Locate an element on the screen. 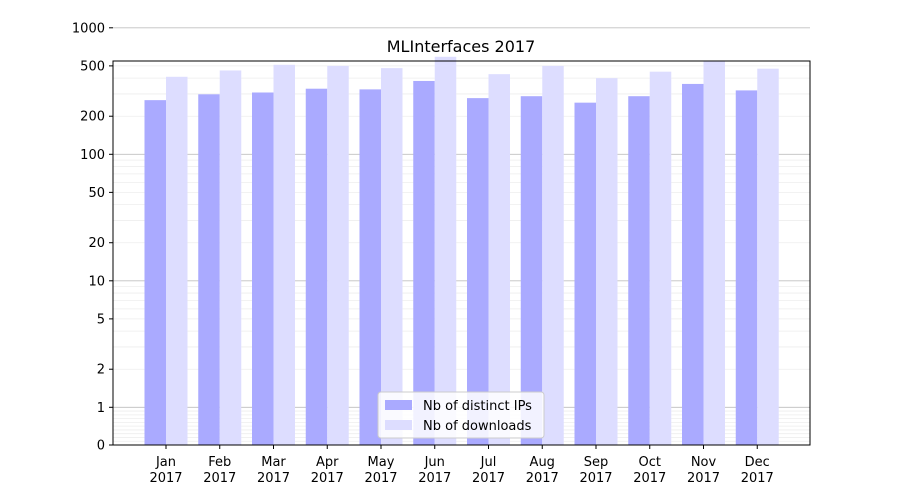 The width and height of the screenshot is (900, 500). legend: Nb of distinct IPs Nb of downloads is located at coordinates (461, 415).